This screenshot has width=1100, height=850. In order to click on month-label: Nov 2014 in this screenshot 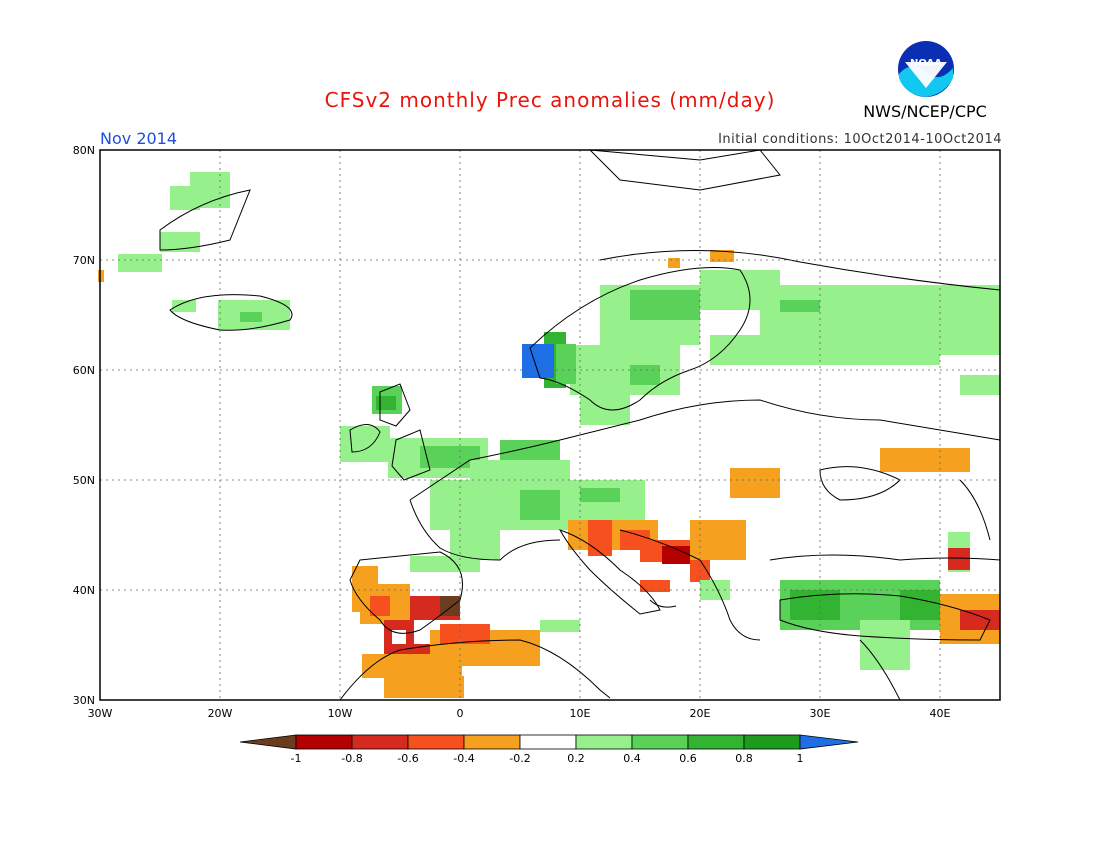, I will do `click(139, 138)`.